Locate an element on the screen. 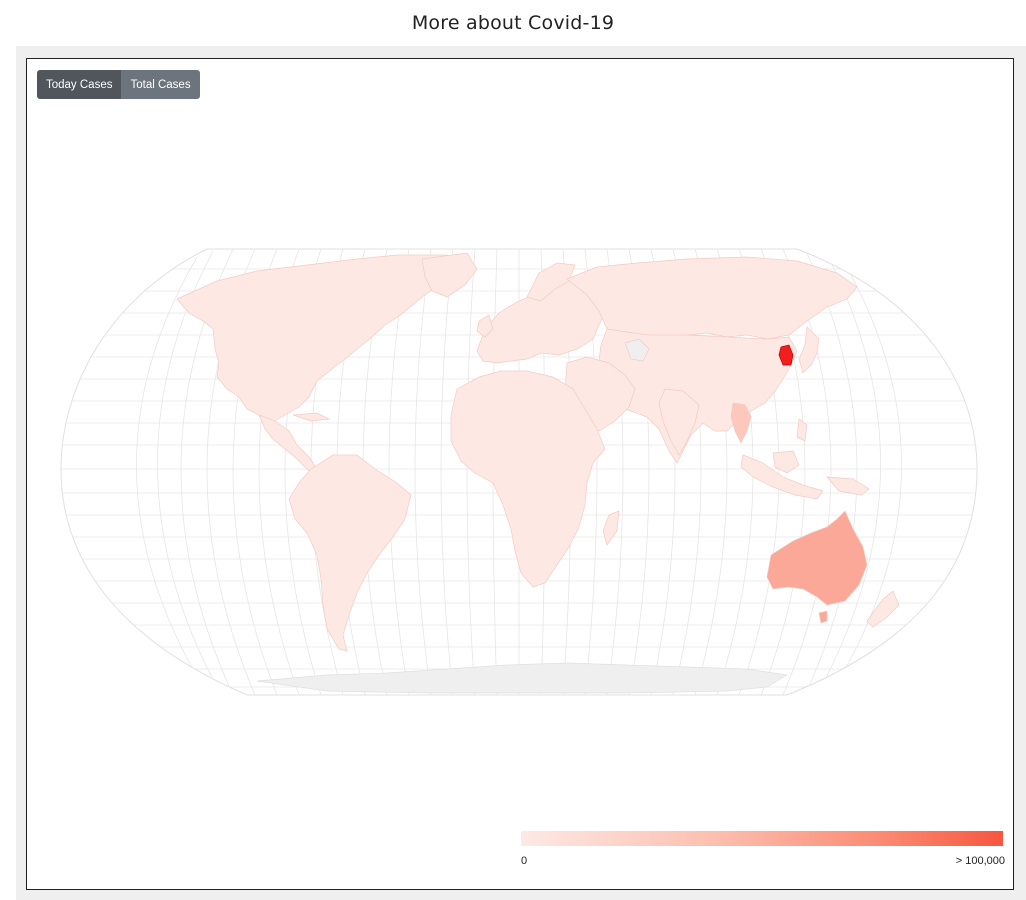 This screenshot has width=1026, height=900. country-south-korea is located at coordinates (786, 355).